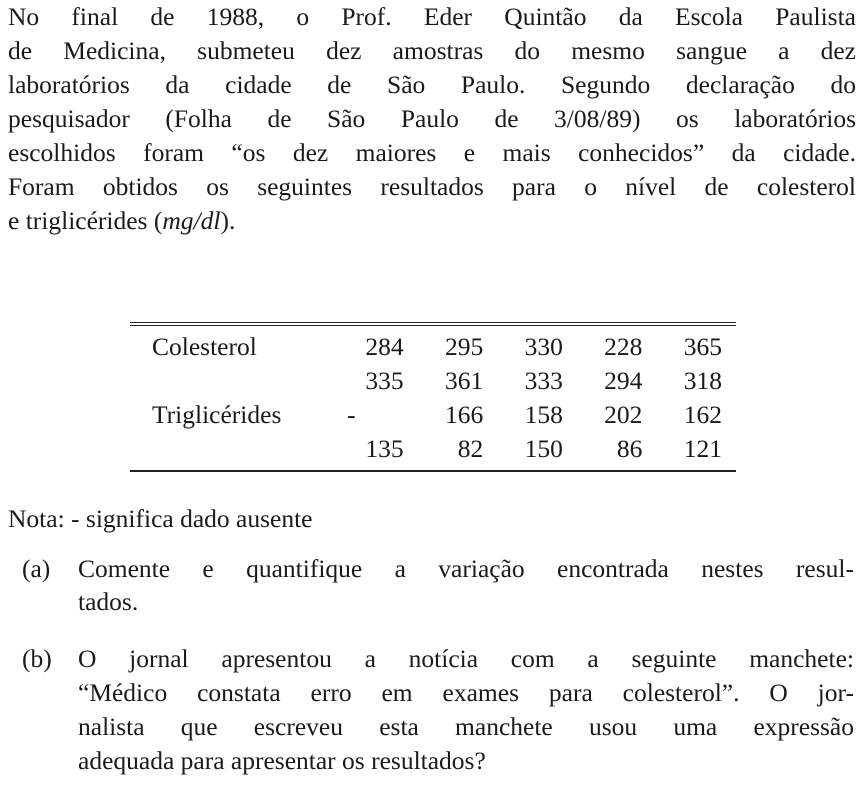 Image resolution: width=862 pixels, height=798 pixels. I want to click on table-row: Triglicérides - 166 158 202 162, so click(433, 415).